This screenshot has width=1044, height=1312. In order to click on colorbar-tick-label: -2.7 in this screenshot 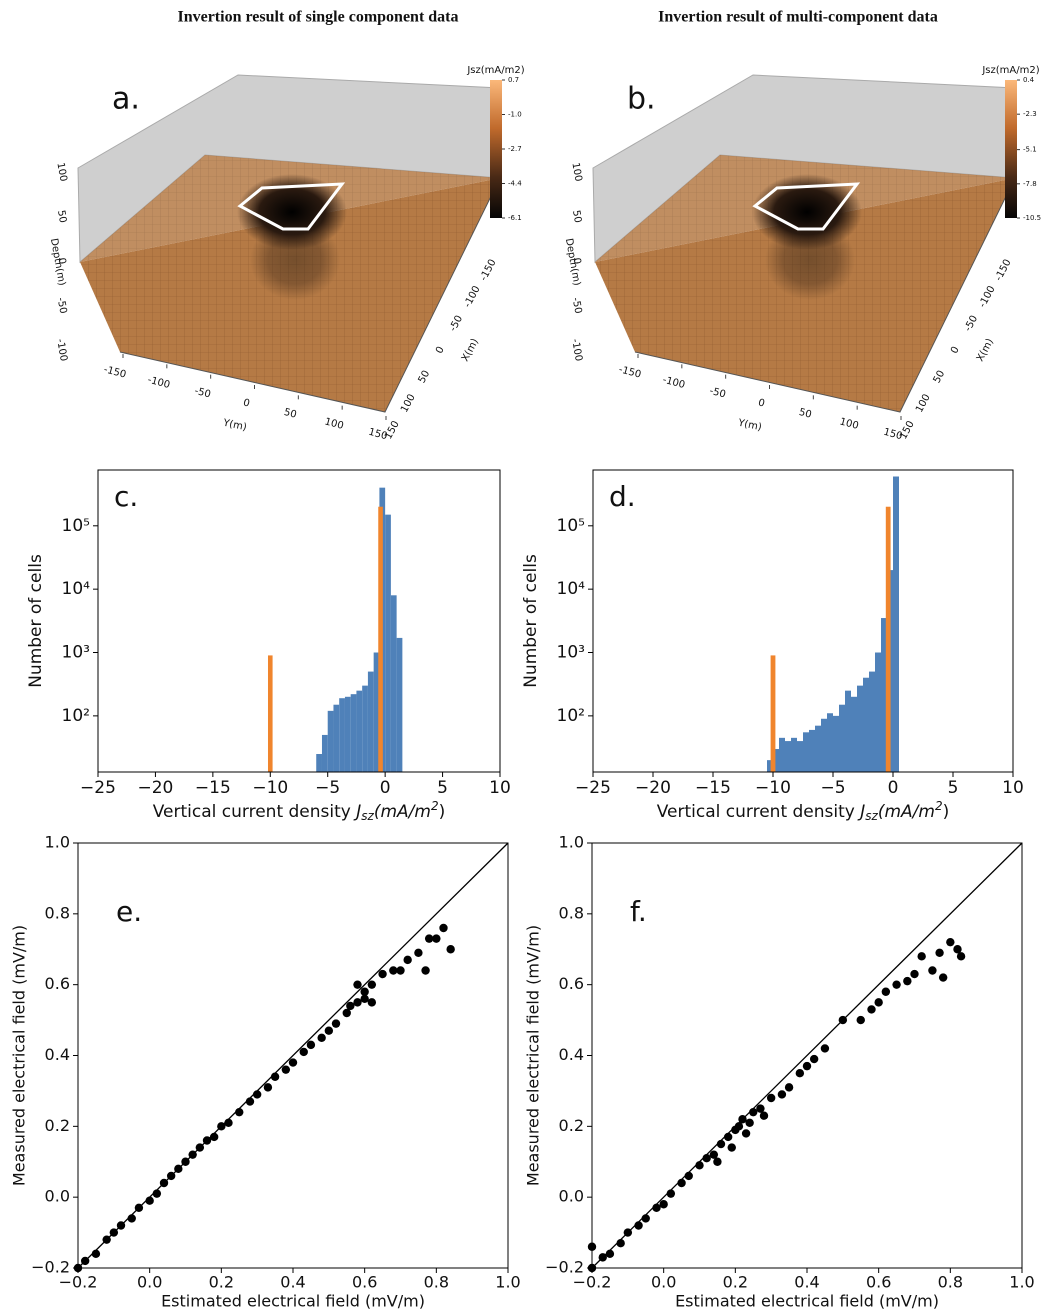, I will do `click(515, 149)`.